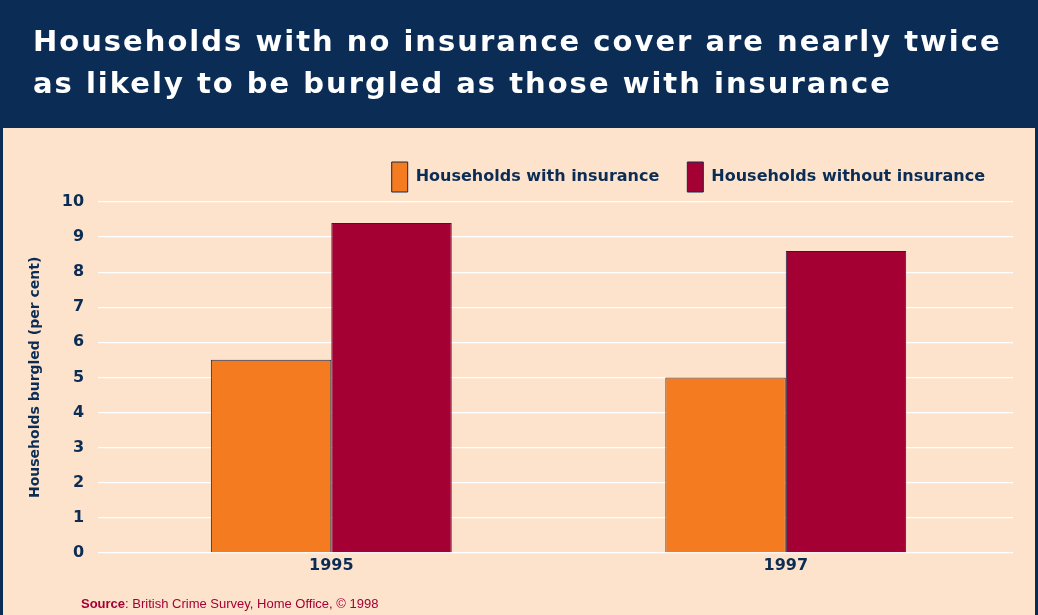 The height and width of the screenshot is (615, 1038). What do you see at coordinates (73, 201) in the screenshot?
I see `y-tick-label: 10` at bounding box center [73, 201].